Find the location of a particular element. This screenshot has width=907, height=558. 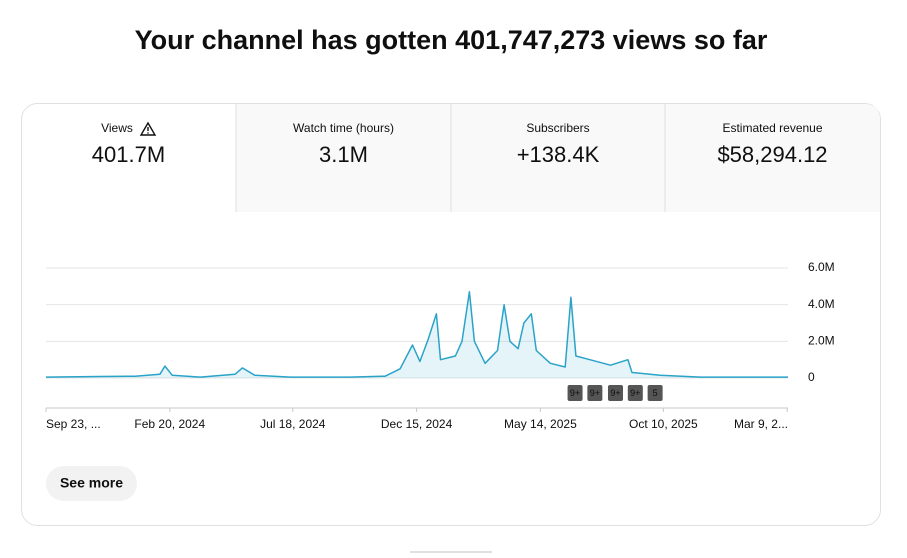

tab-background is located at coordinates (558, 158).